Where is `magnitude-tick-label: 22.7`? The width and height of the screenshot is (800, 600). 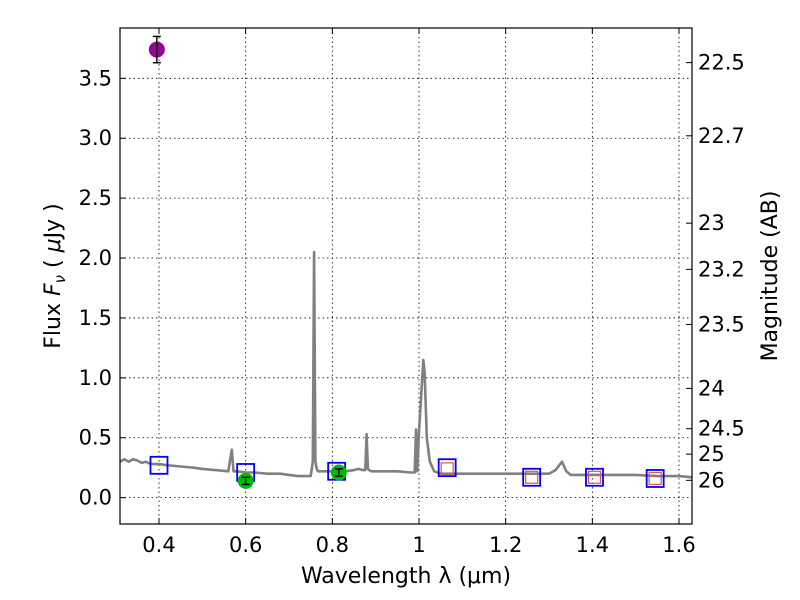
magnitude-tick-label: 22.7 is located at coordinates (721, 136).